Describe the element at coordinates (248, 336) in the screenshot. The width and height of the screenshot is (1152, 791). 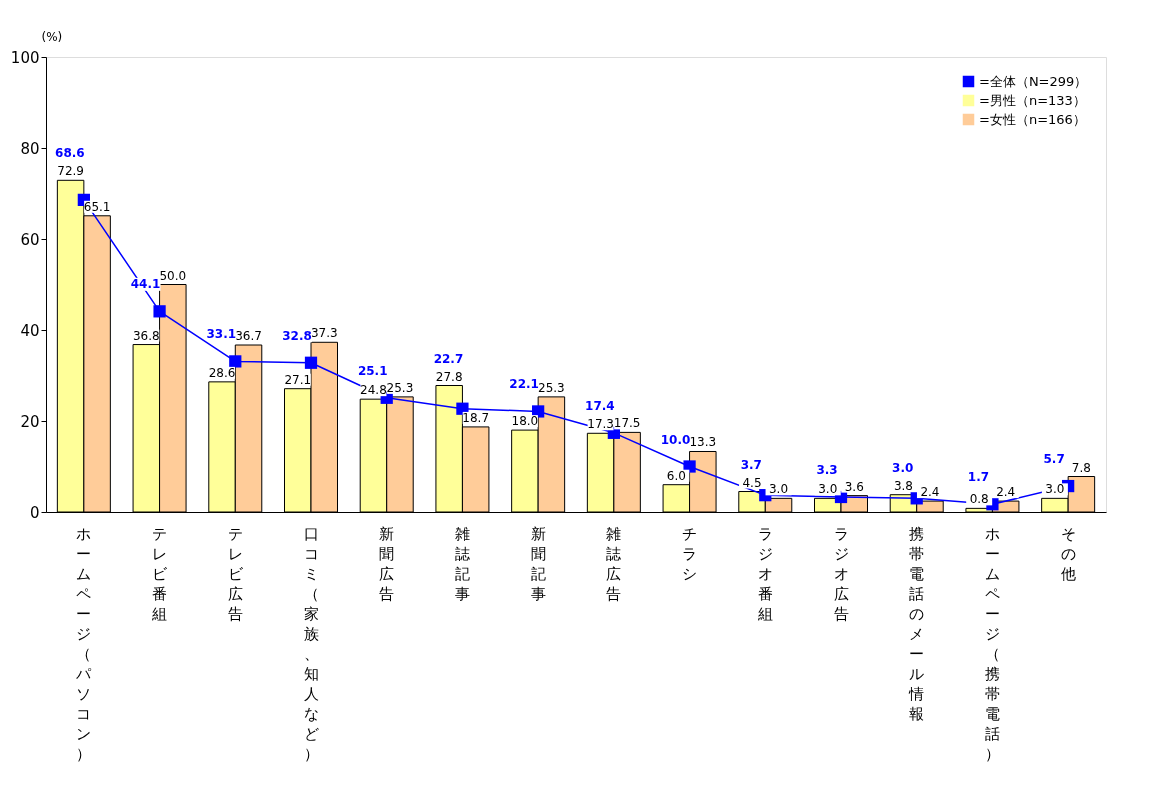
I see `data-label: 36.7` at that location.